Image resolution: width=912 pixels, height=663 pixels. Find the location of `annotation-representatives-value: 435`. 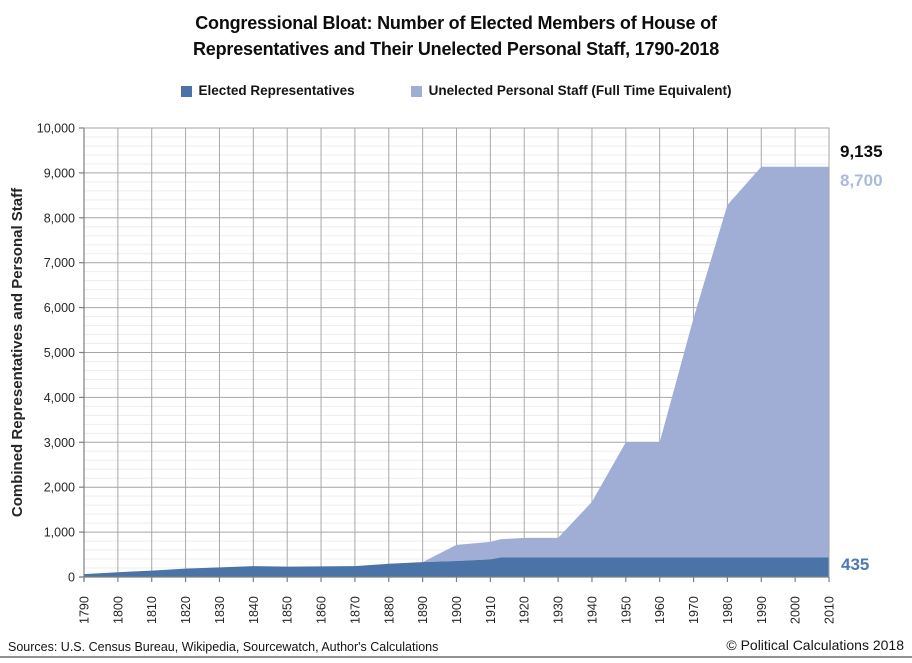

annotation-representatives-value: 435 is located at coordinates (855, 564).